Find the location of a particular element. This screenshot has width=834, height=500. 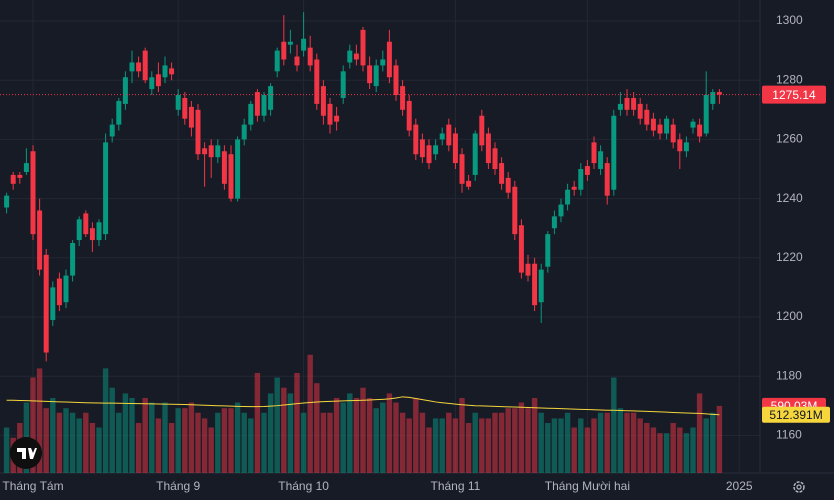

logo-mark is located at coordinates (27, 453).